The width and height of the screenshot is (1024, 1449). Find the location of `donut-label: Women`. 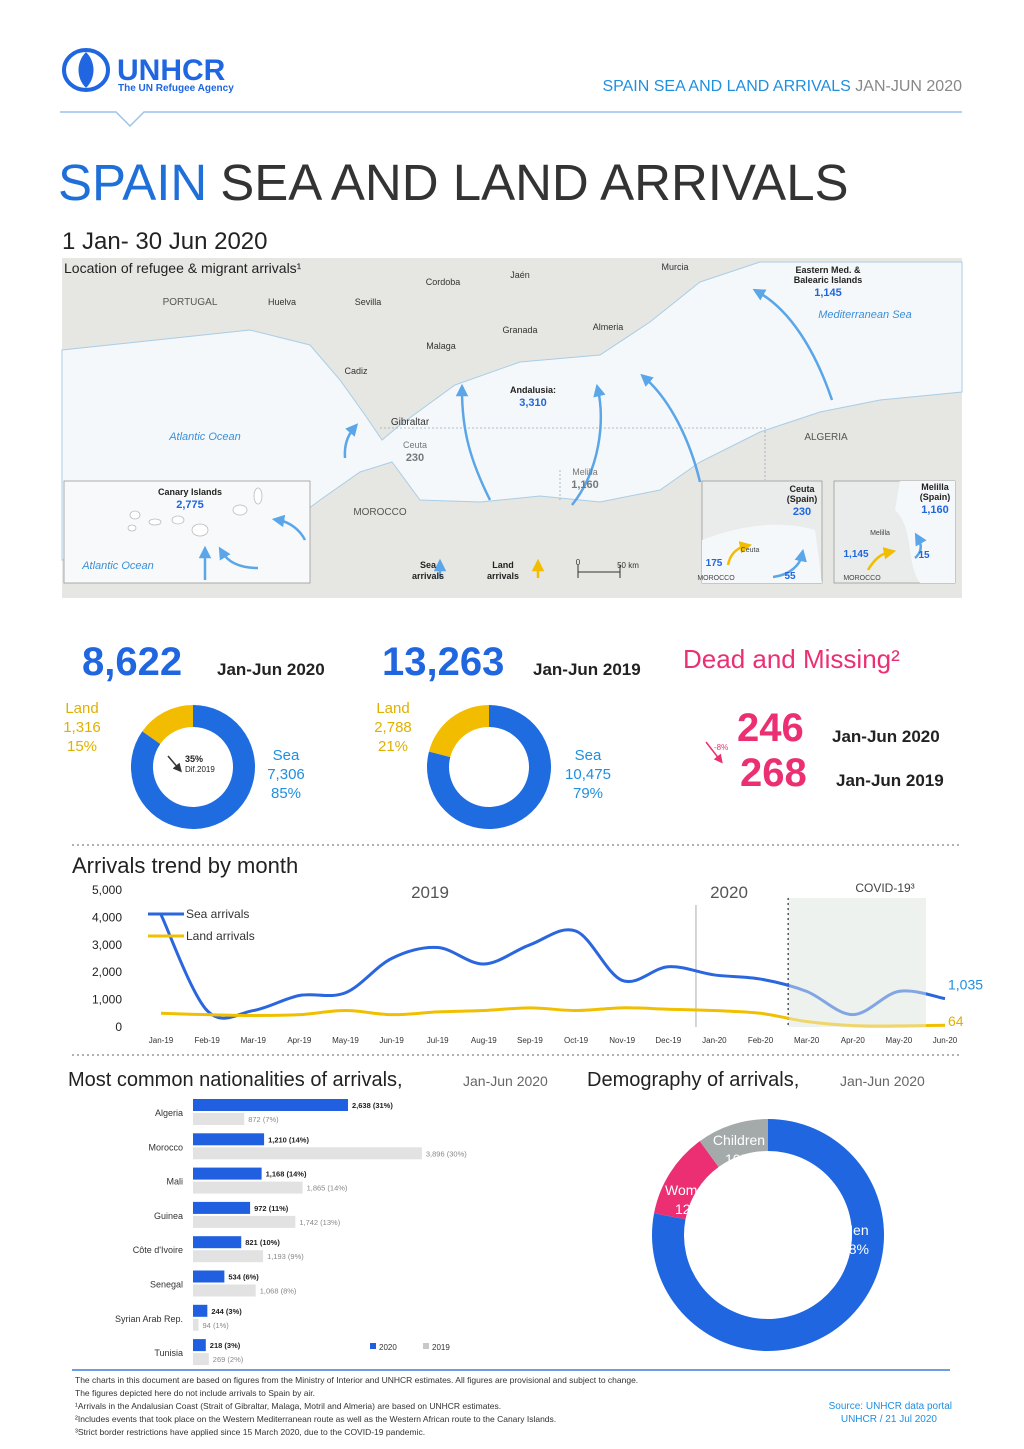

donut-label: Women is located at coordinates (689, 1190).